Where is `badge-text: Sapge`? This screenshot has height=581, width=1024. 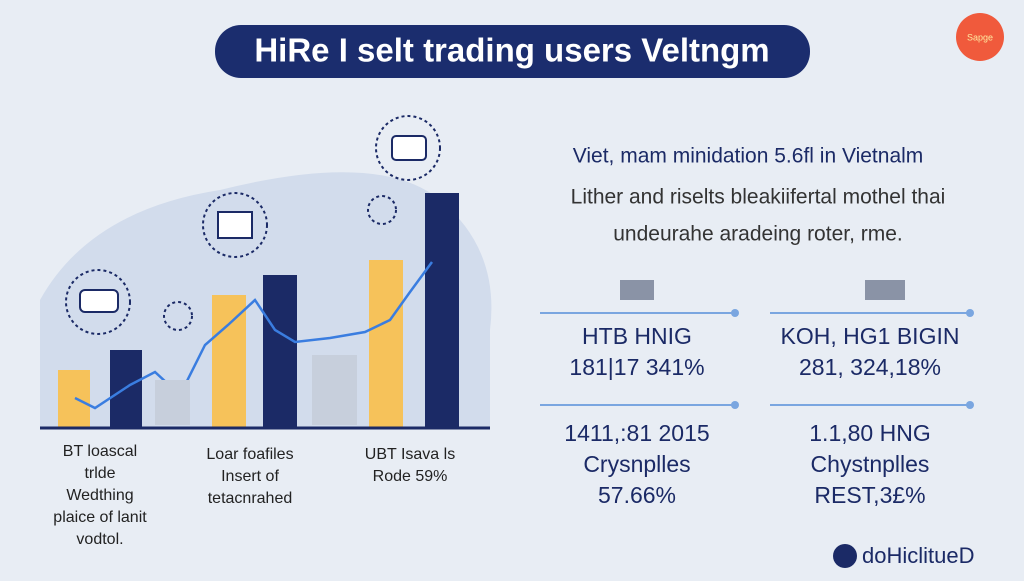 badge-text: Sapge is located at coordinates (980, 37).